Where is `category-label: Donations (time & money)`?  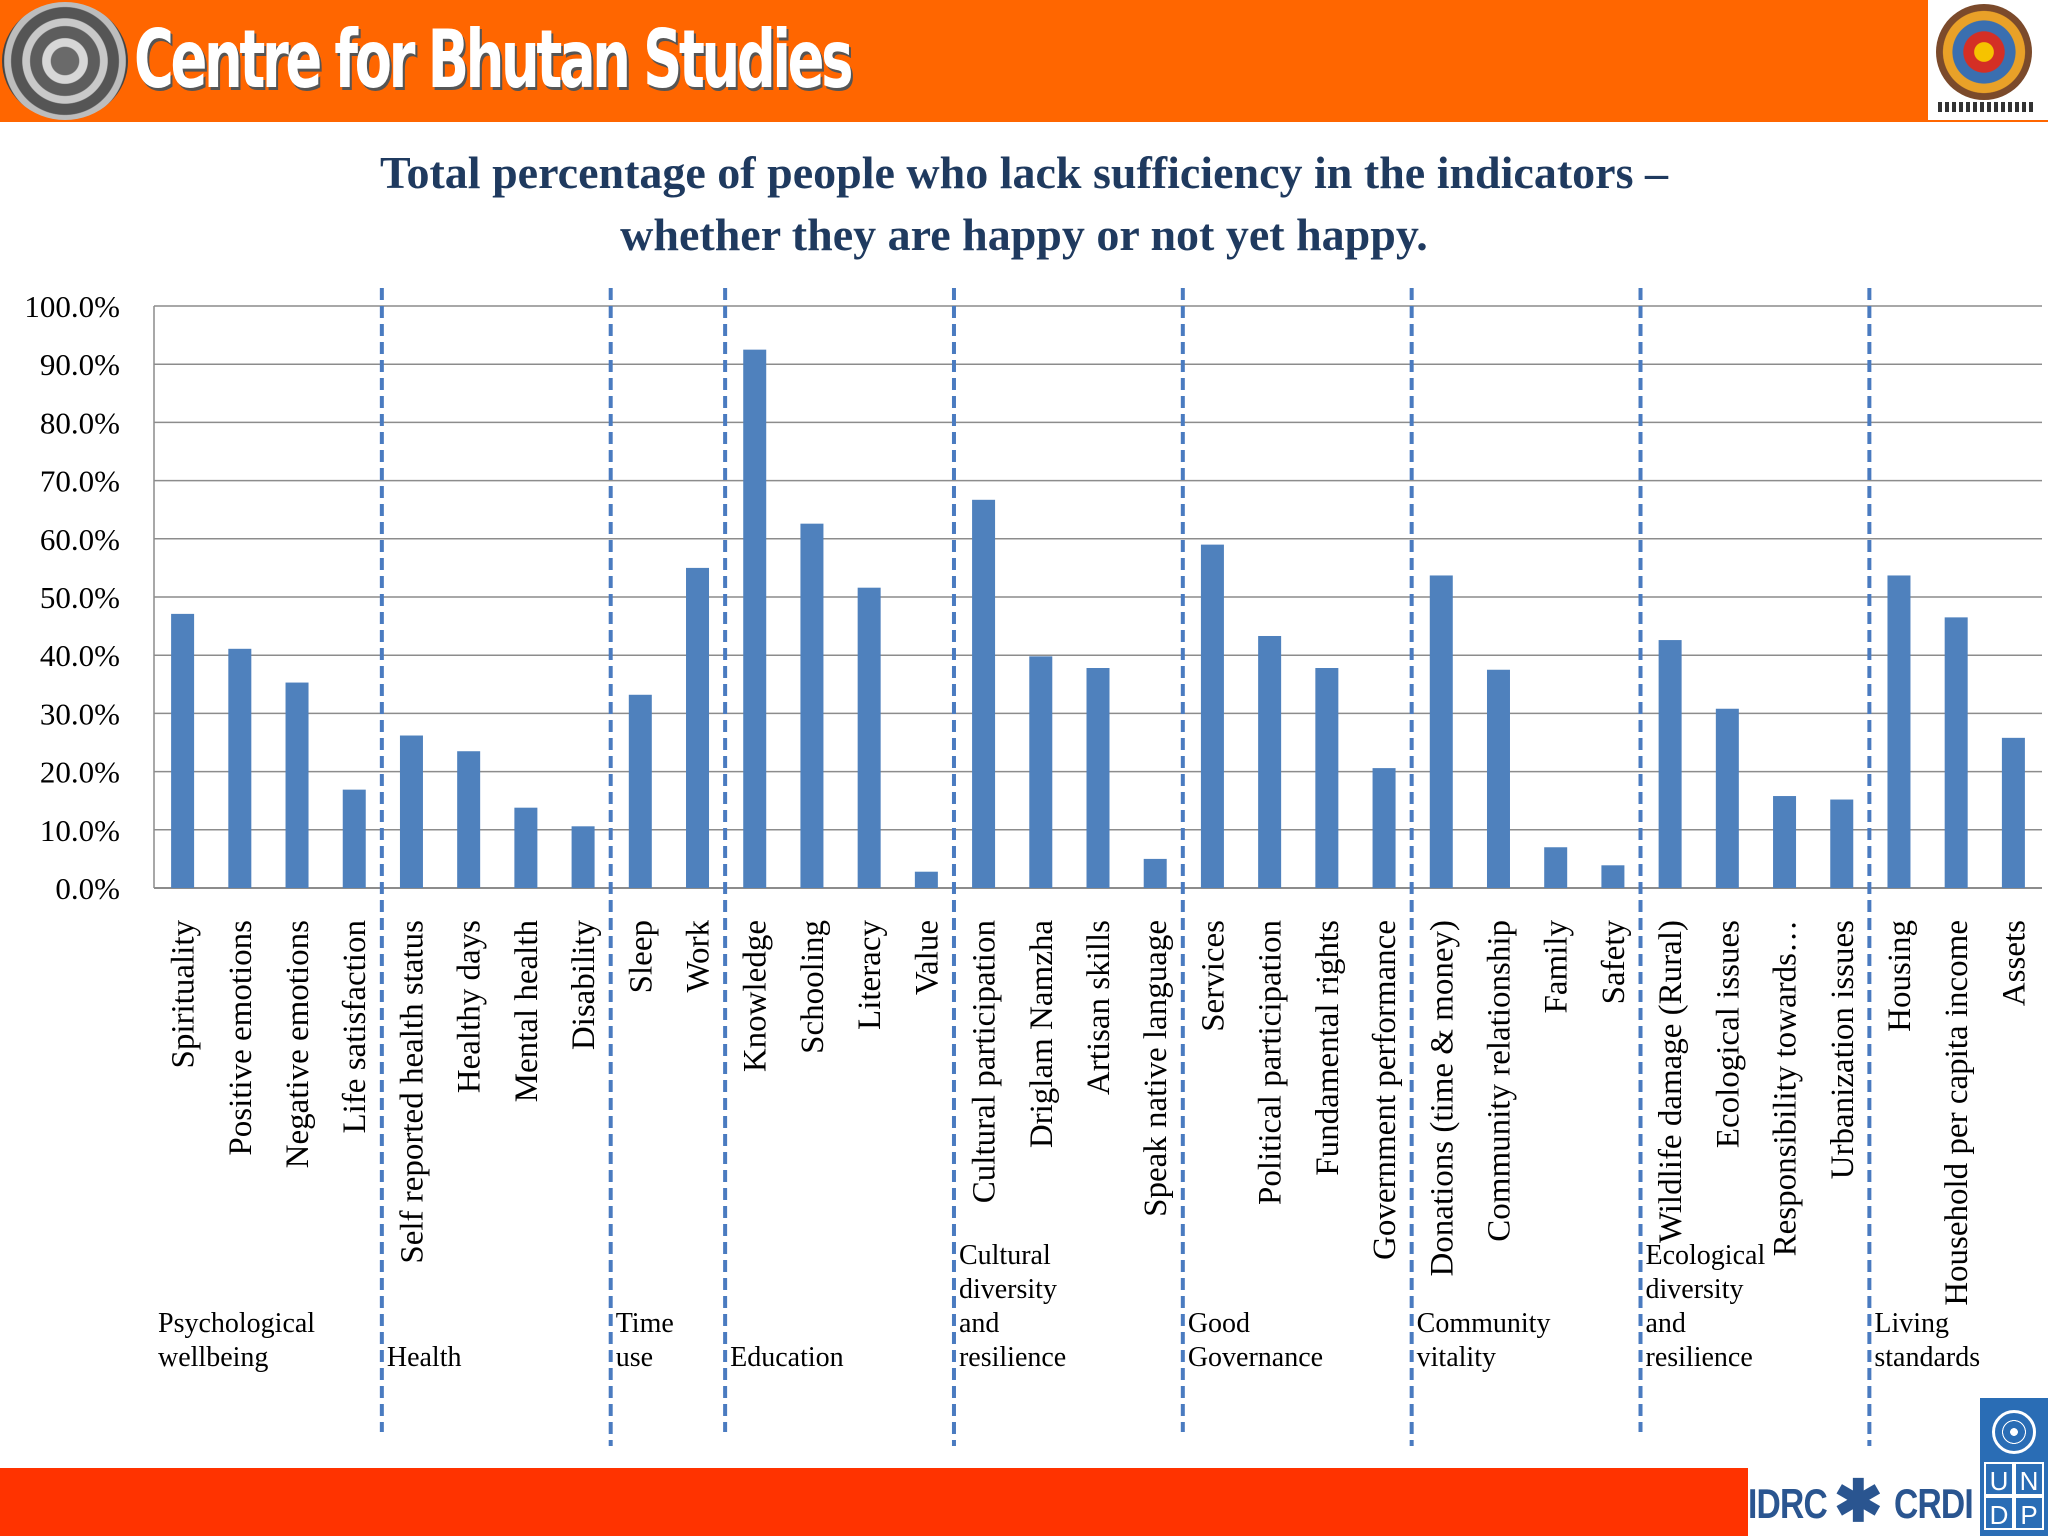
category-label: Donations (time & money) is located at coordinates (1442, 1098).